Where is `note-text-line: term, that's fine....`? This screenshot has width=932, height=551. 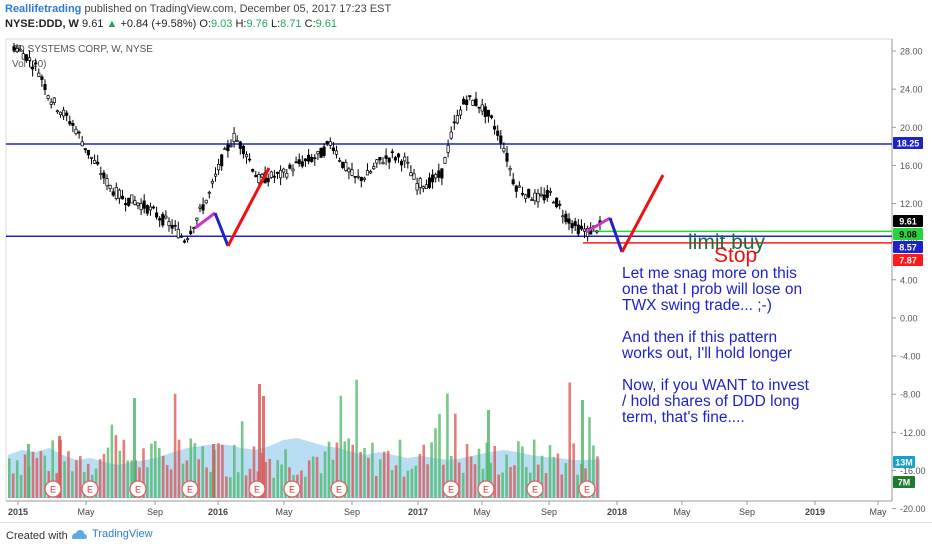
note-text-line: term, that's fine.... is located at coordinates (683, 417).